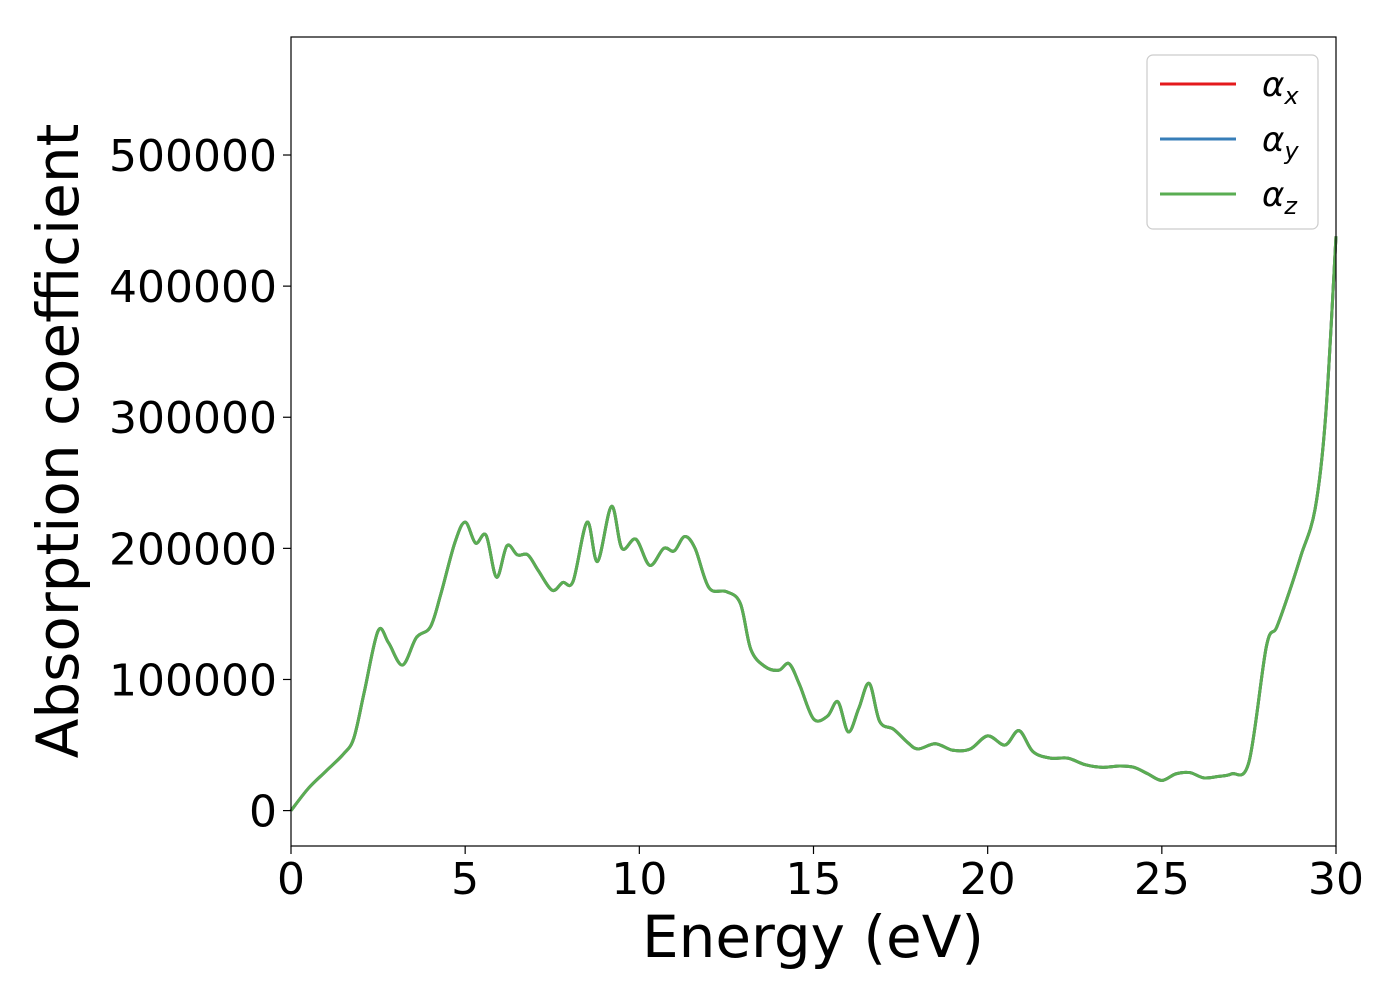 Image resolution: width=1400 pixels, height=1000 pixels. What do you see at coordinates (813, 937) in the screenshot?
I see `x-axis-label: Energy (eV)` at bounding box center [813, 937].